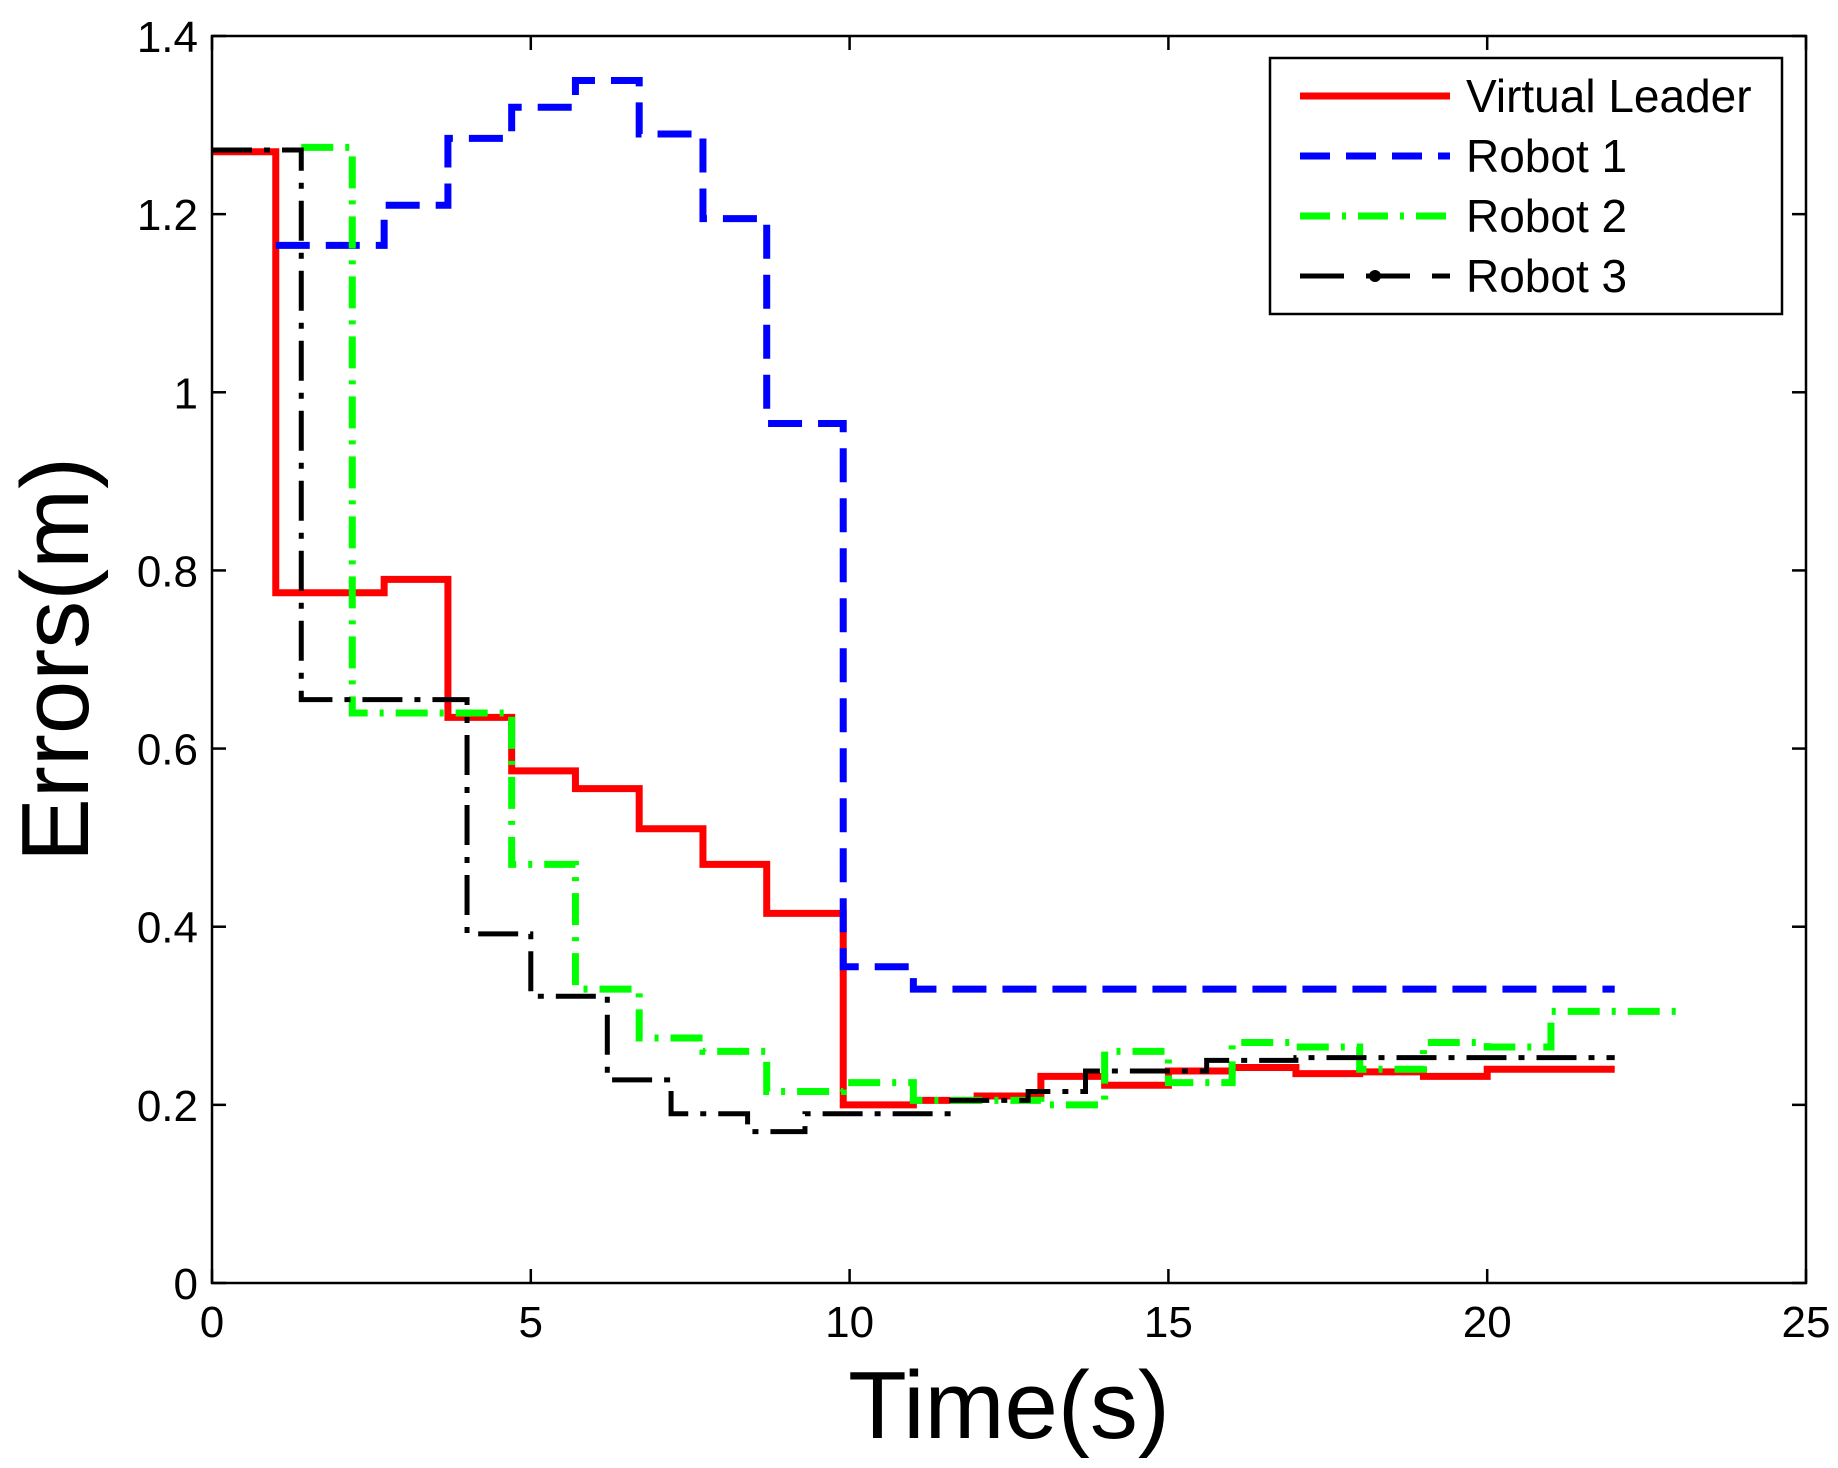  I want to click on legend-label-1: Robot 1, so click(1546, 156).